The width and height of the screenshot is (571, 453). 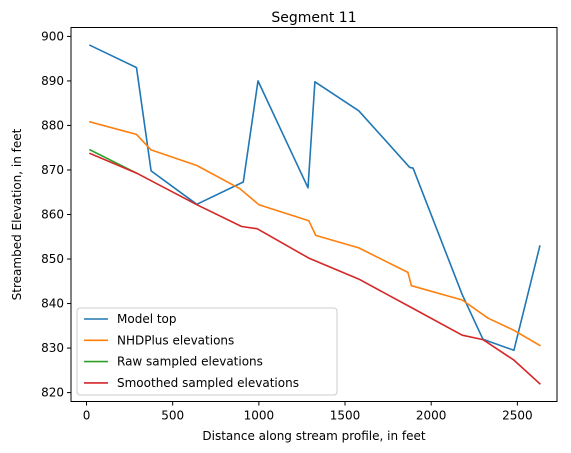 What do you see at coordinates (308, 412) in the screenshot?
I see `x-axis-ticks: 0 500 1000 1500 2000 2500` at bounding box center [308, 412].